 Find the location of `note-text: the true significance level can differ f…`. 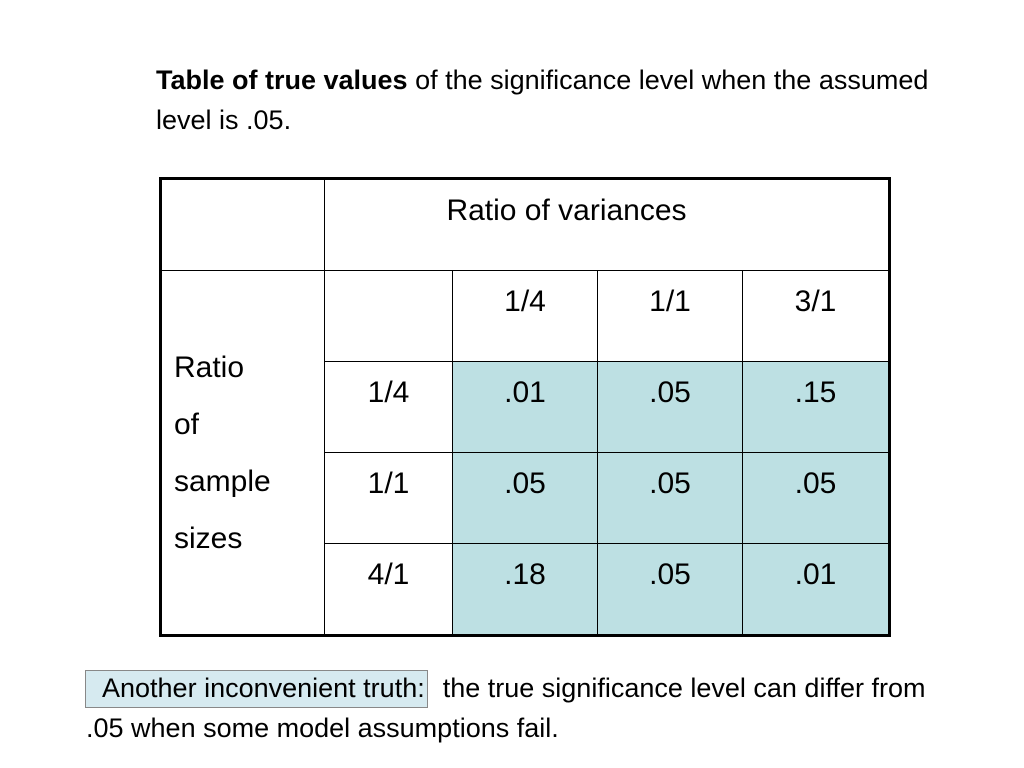

note-text: the true significance level can differ f… is located at coordinates (509, 708).